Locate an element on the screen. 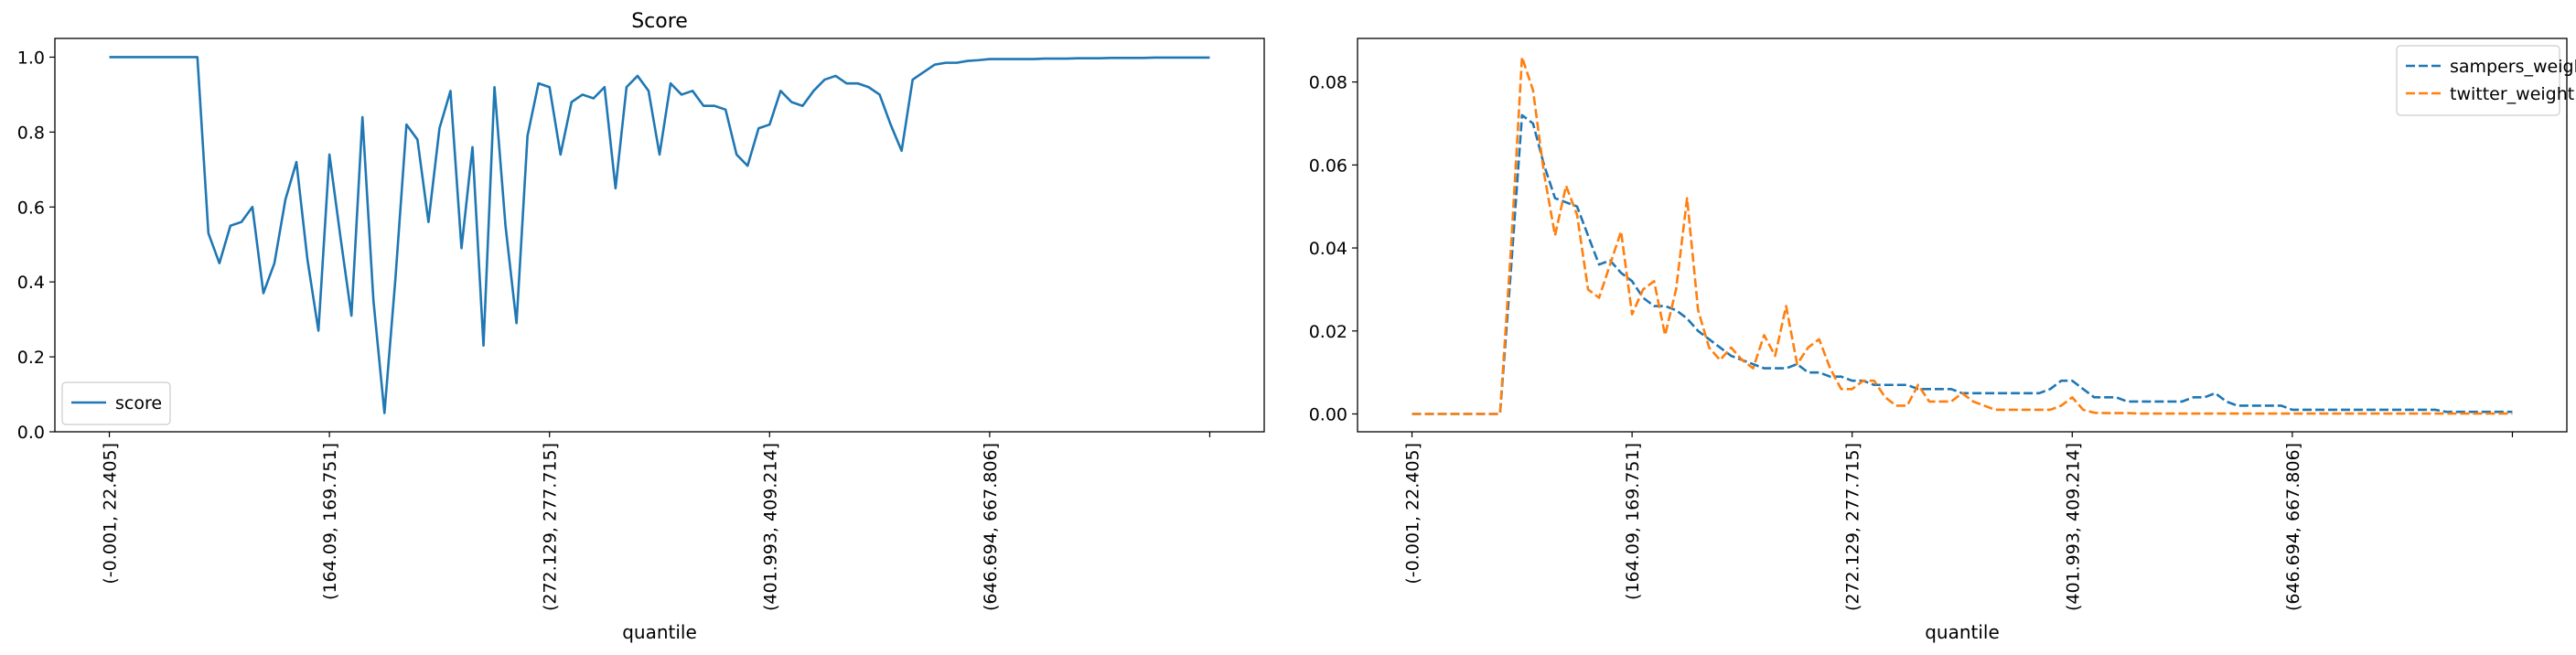 The width and height of the screenshot is (2576, 655). y-tick-label: 0.02 is located at coordinates (1328, 332).